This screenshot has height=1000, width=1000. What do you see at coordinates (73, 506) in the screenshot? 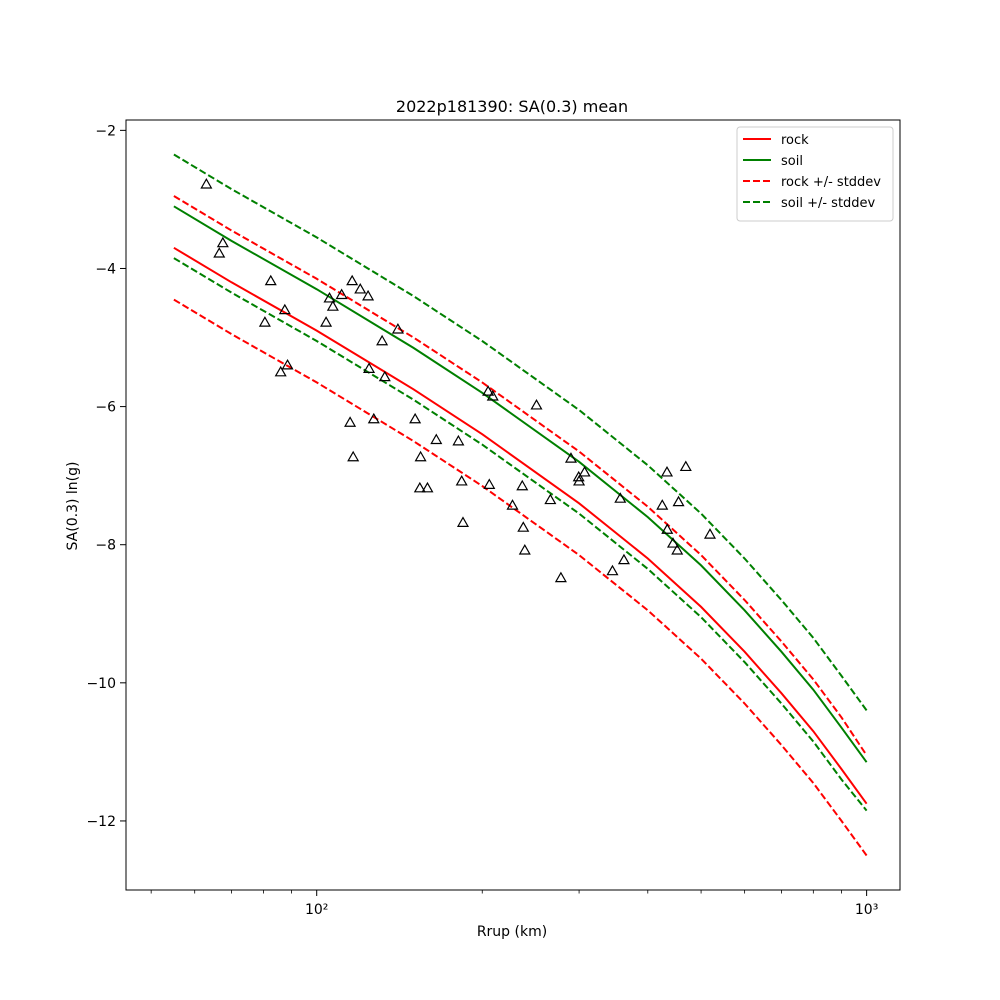
I see `y-axis-label: SA(0.3) ln(g)` at bounding box center [73, 506].